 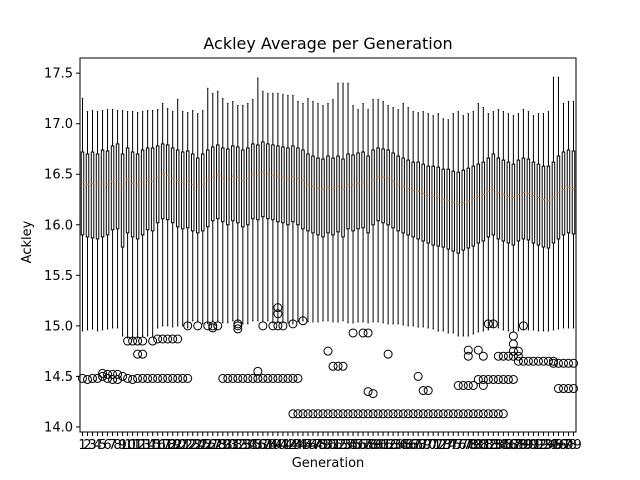 I want to click on x-tick-label: 98, so click(x=568, y=445).